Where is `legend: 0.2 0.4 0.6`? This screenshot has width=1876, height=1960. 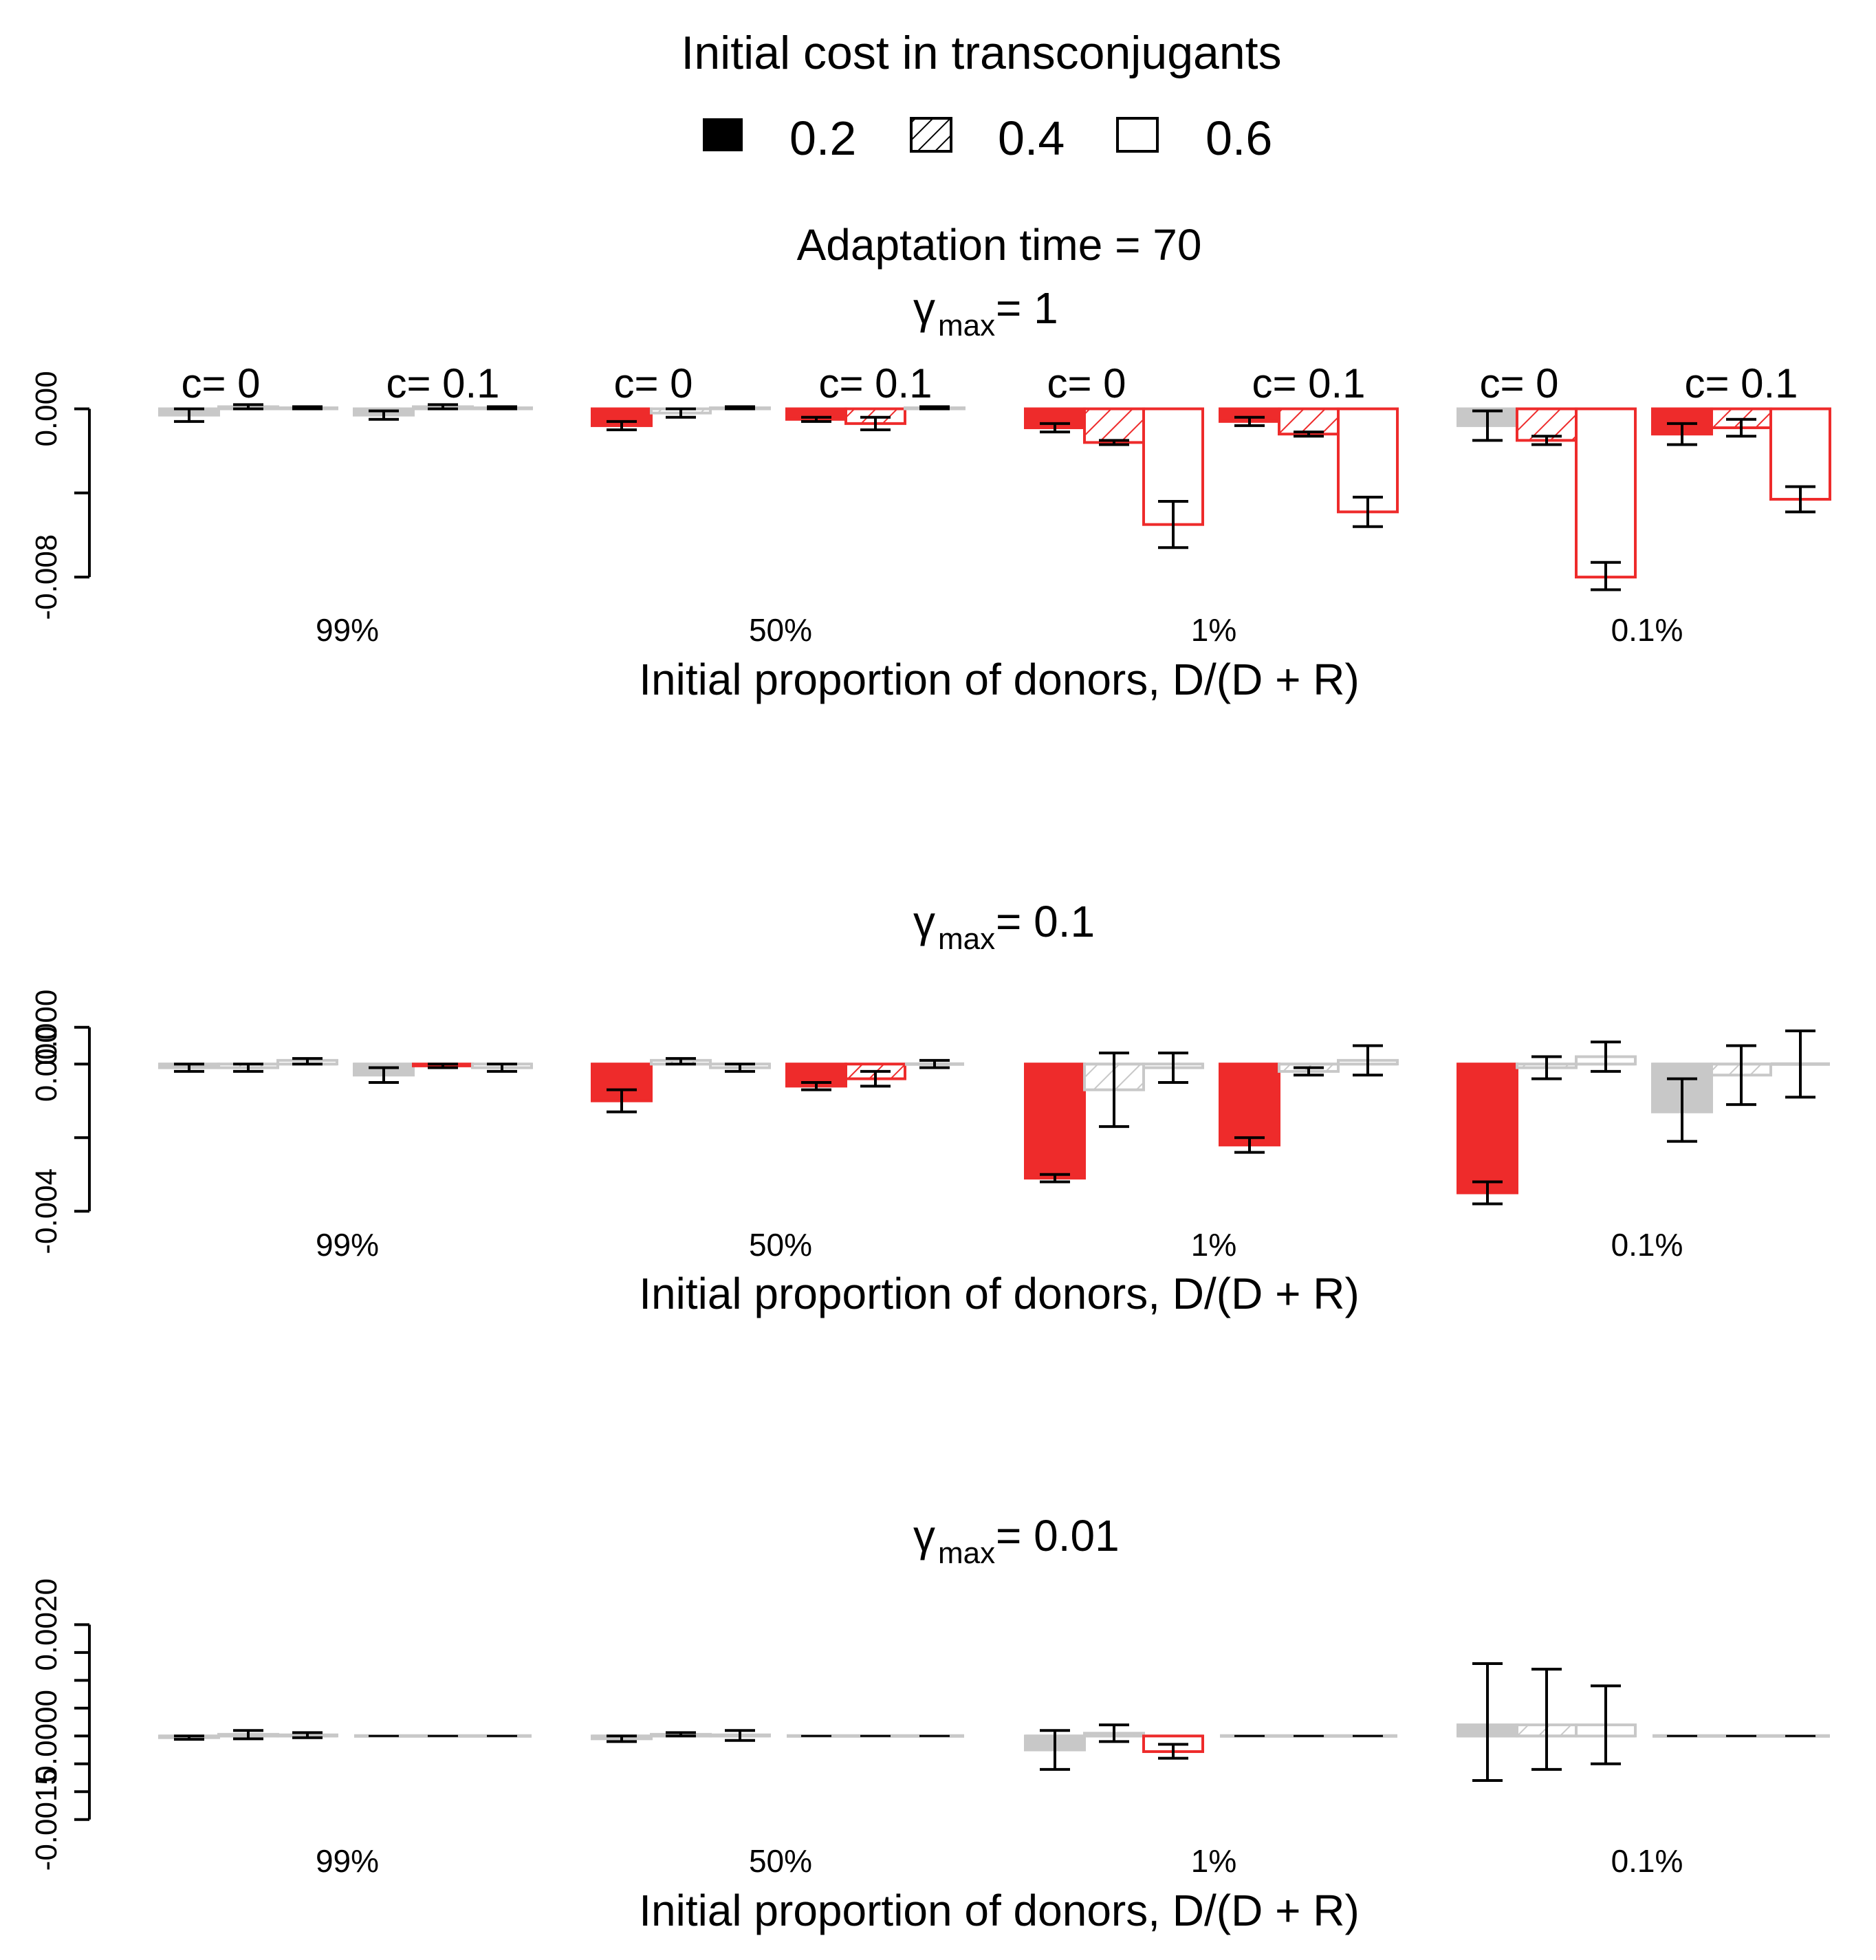 legend: 0.2 0.4 0.6 is located at coordinates (988, 138).